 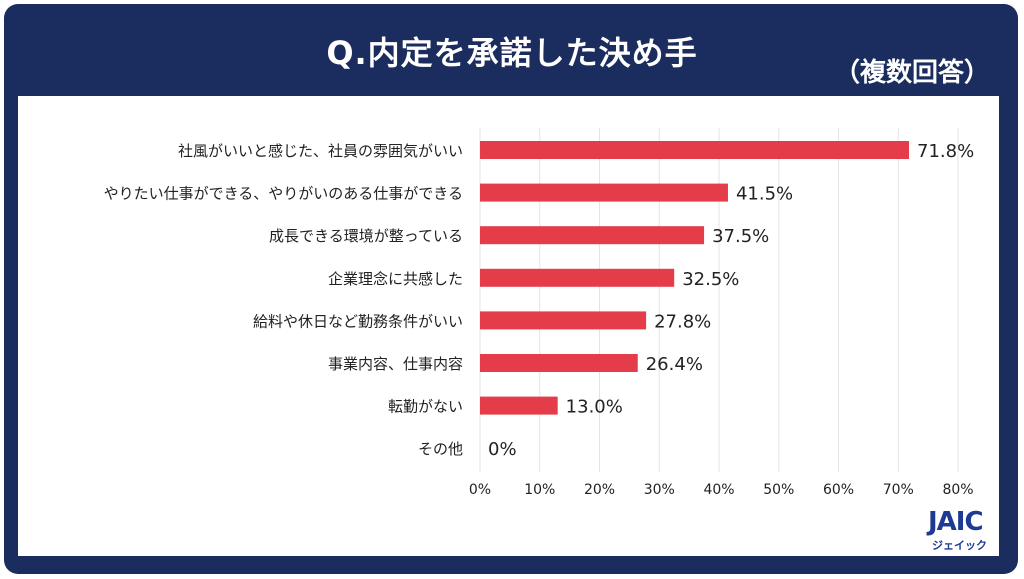 What do you see at coordinates (764, 194) in the screenshot?
I see `data-label: 41.5%` at bounding box center [764, 194].